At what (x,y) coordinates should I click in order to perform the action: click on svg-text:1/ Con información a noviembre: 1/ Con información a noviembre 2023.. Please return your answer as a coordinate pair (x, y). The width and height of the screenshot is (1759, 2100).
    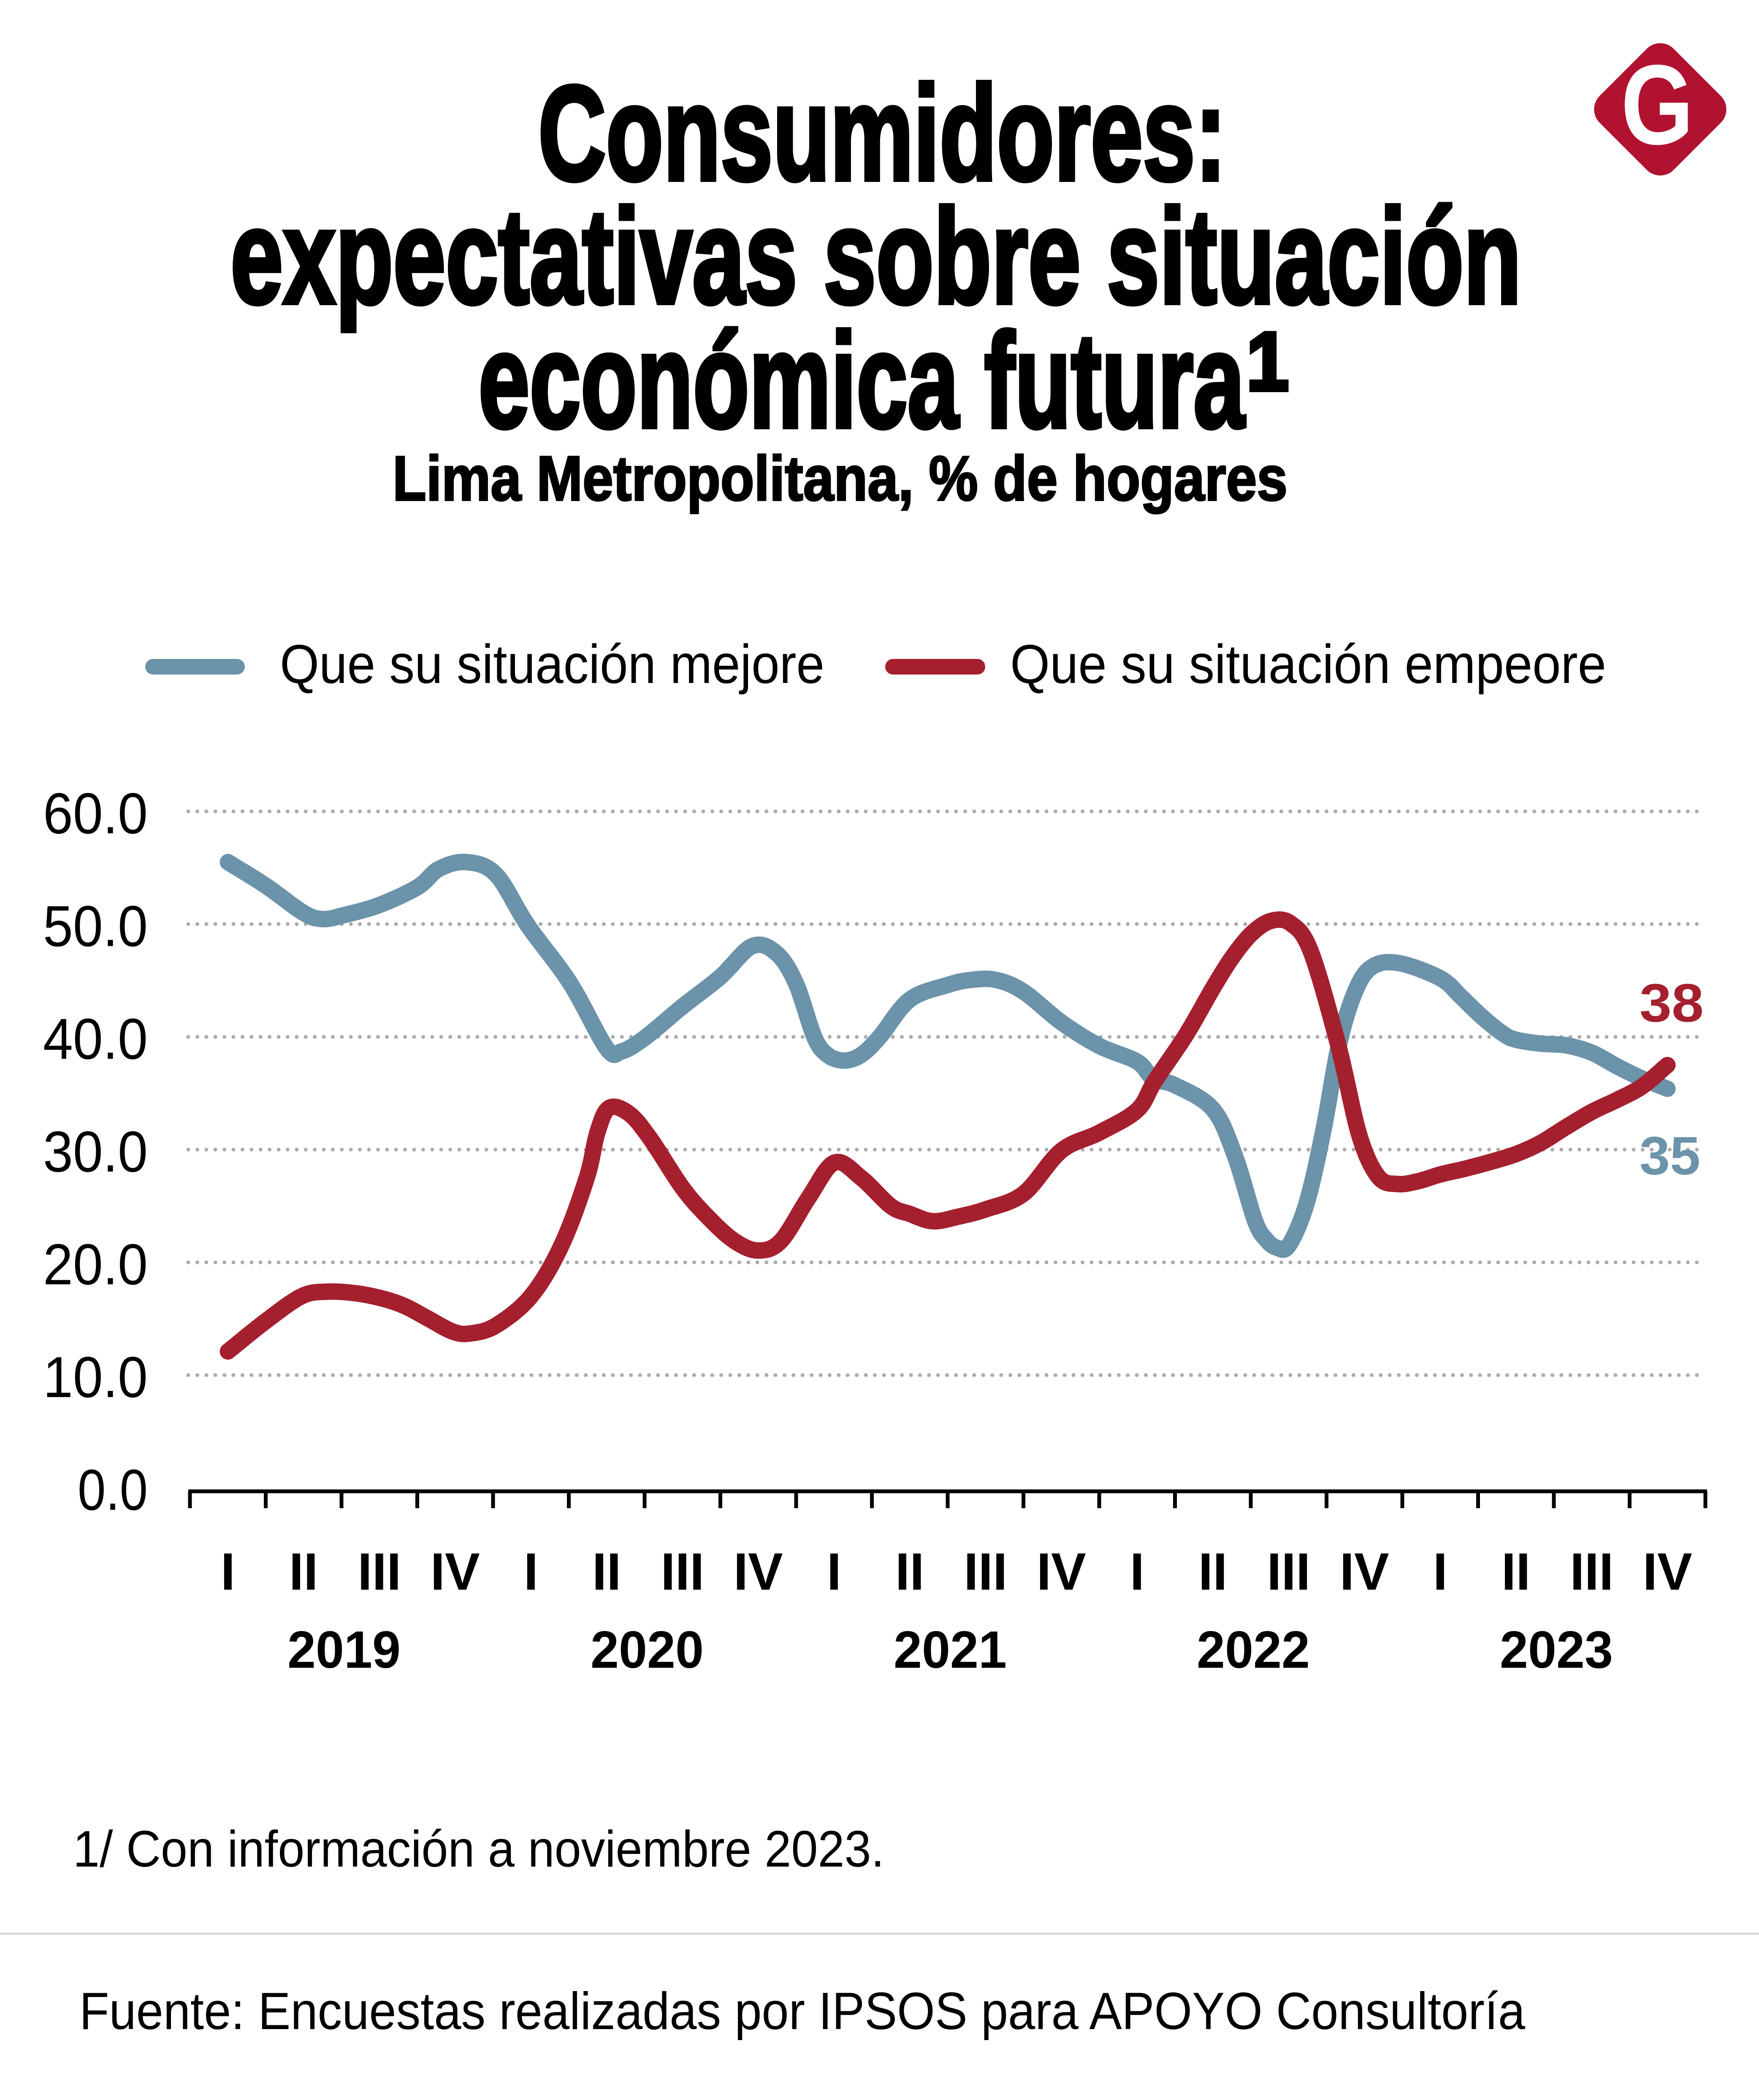
    Looking at the image, I should click on (478, 1849).